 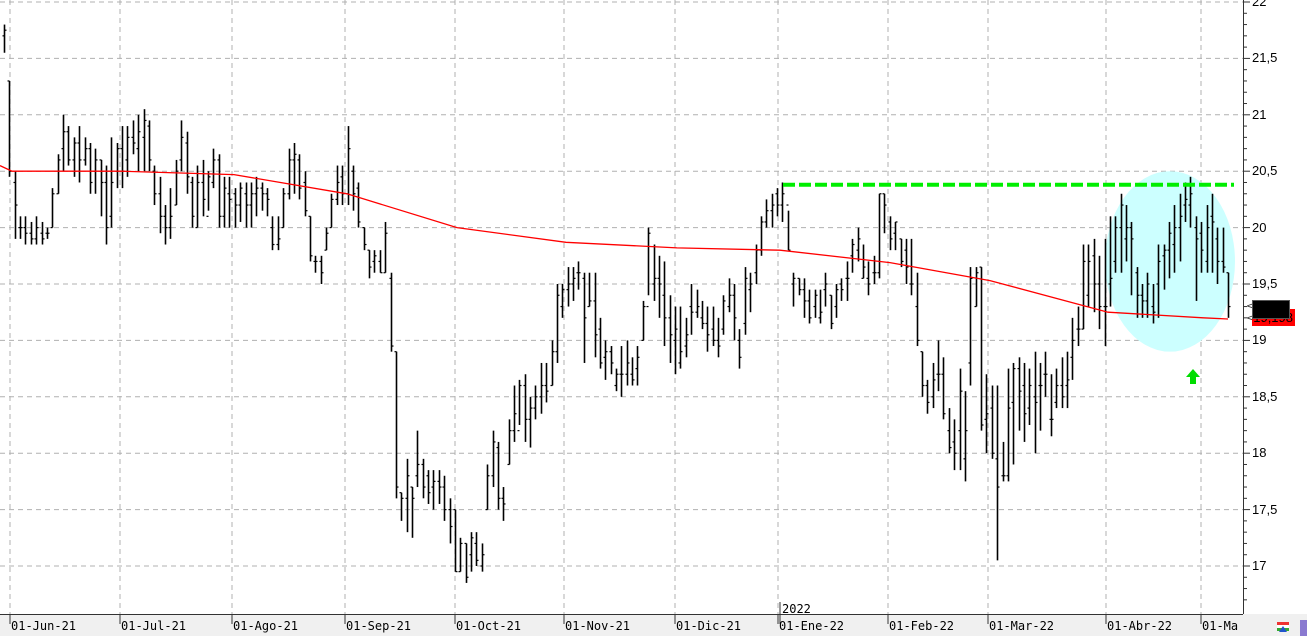 What do you see at coordinates (1140, 626) in the screenshot?
I see `x-tick-label: 01-Abr-22` at bounding box center [1140, 626].